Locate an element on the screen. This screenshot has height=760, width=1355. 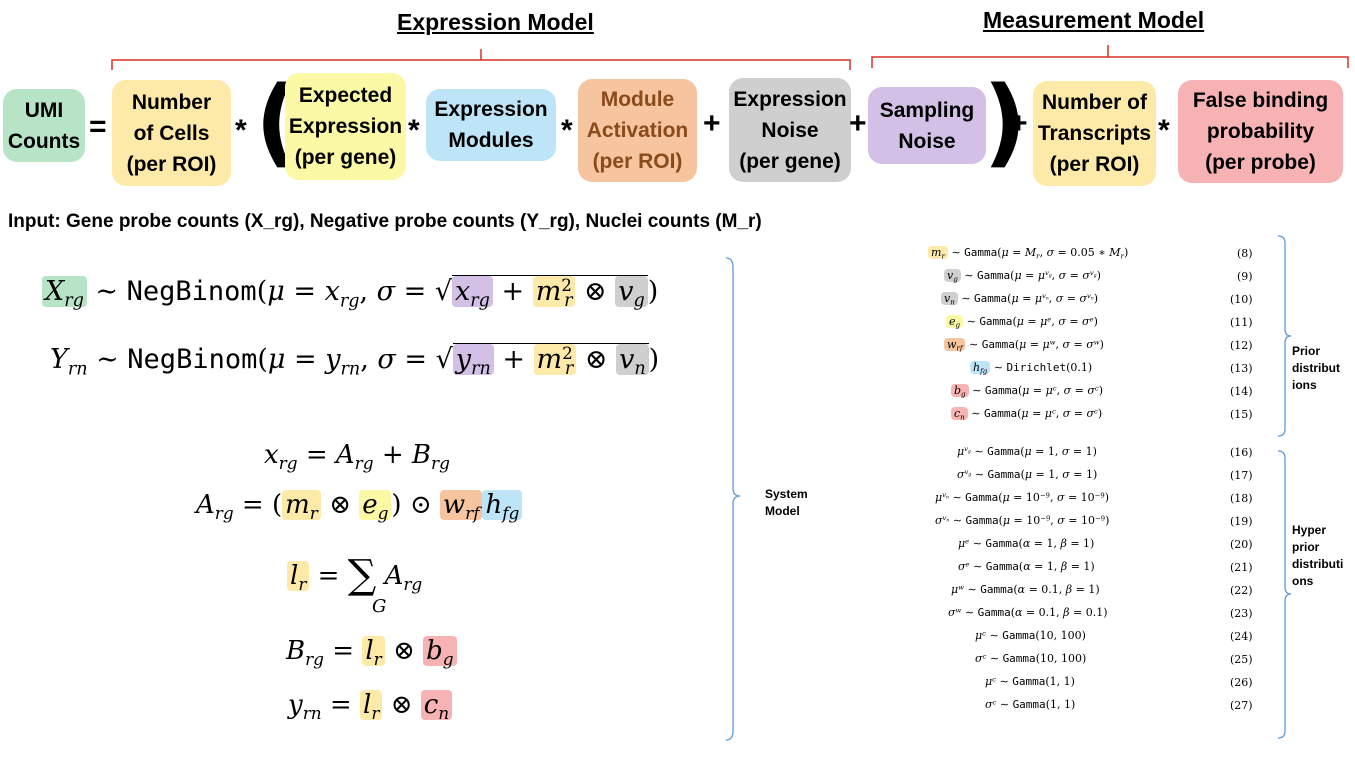
expression-modules-box: Expression Modules is located at coordinates (491, 125).